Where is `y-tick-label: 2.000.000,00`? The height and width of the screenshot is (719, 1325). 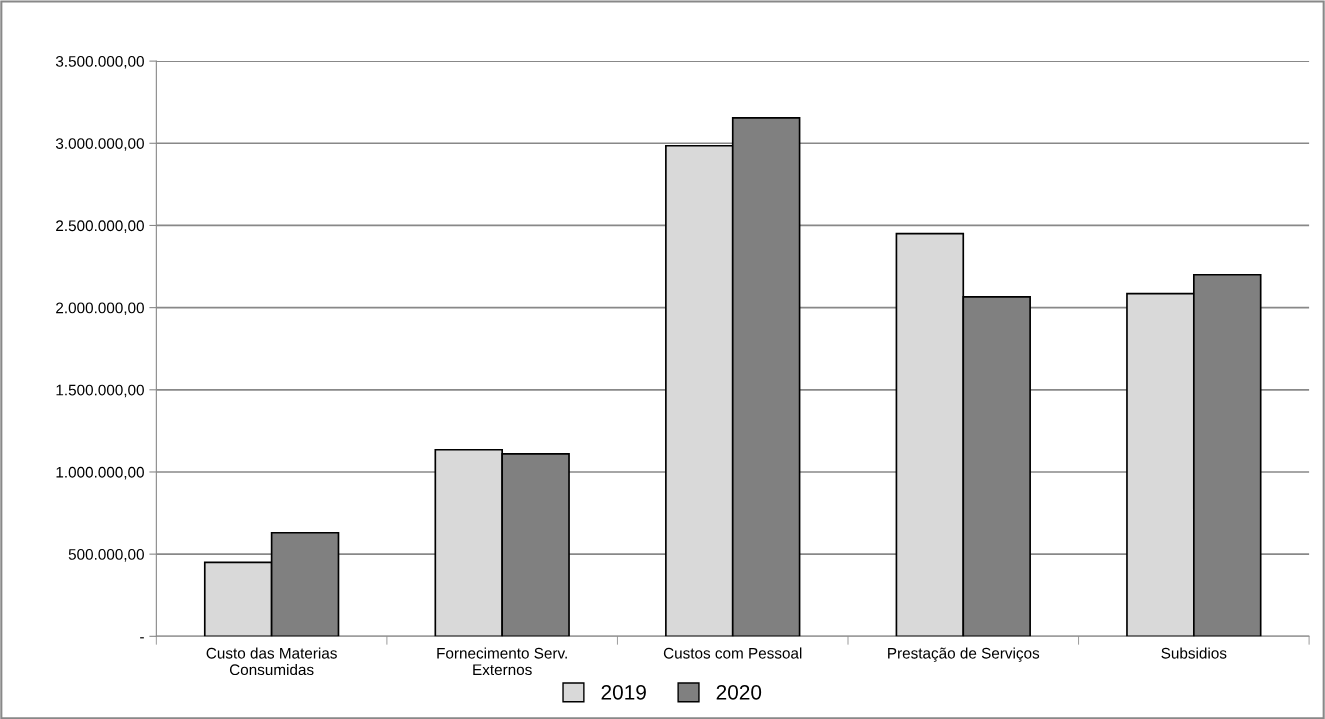
y-tick-label: 2.000.000,00 is located at coordinates (100, 309).